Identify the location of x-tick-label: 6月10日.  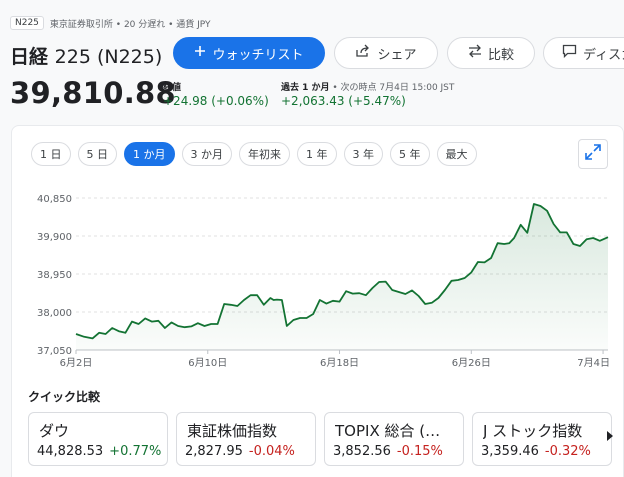
(207, 363).